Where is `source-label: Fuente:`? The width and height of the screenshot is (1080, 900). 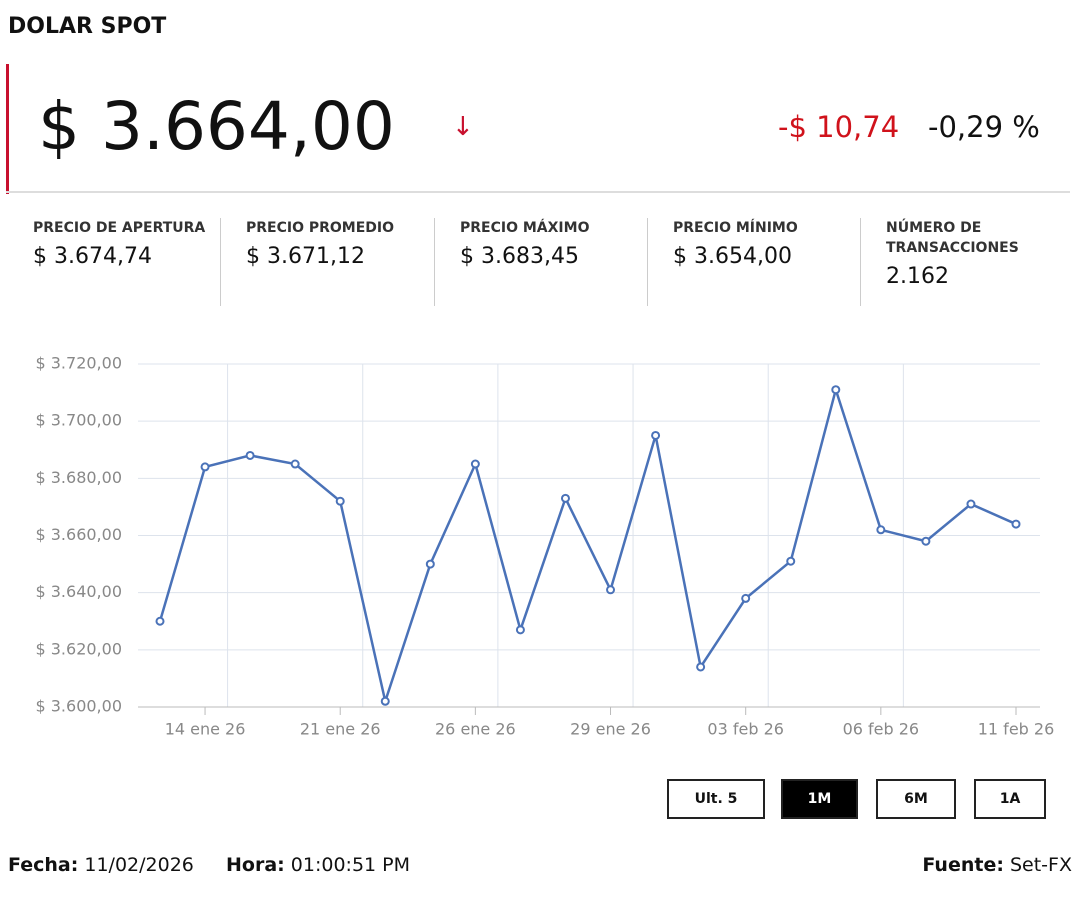
source-label: Fuente: is located at coordinates (963, 865).